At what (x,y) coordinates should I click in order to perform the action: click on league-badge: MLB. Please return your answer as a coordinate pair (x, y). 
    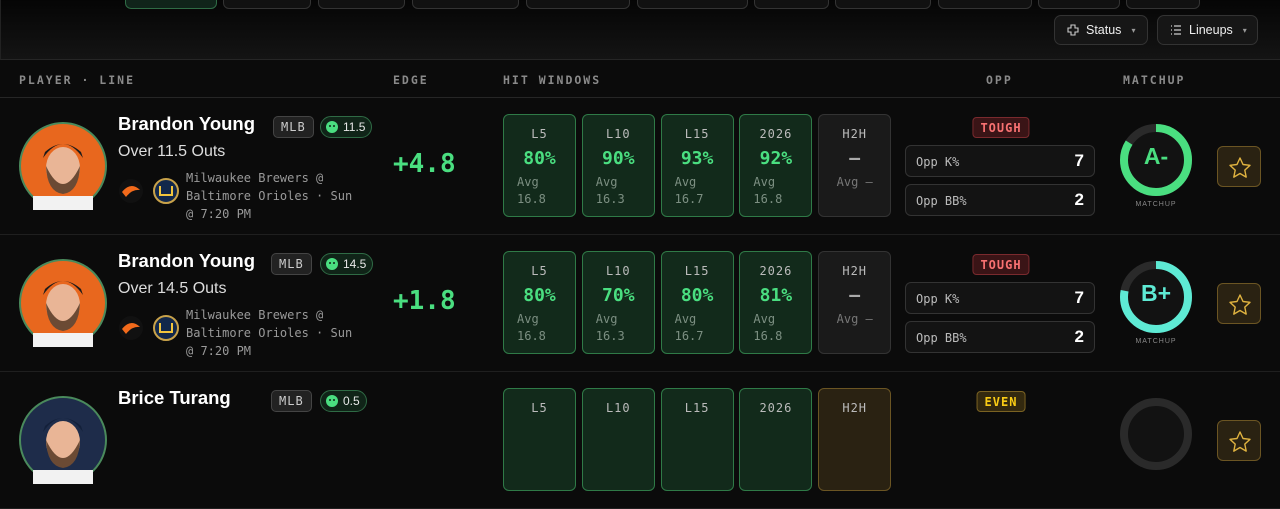
    Looking at the image, I should click on (293, 127).